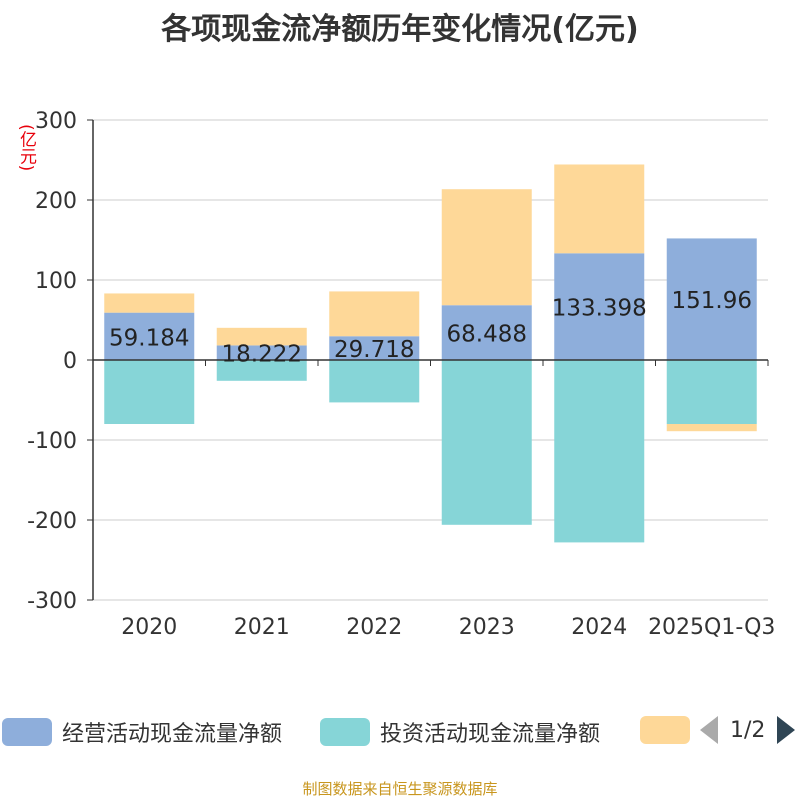  What do you see at coordinates (400, 29) in the screenshot?
I see `chart-title: 各项现金流净额历年变化情况(亿元)` at bounding box center [400, 29].